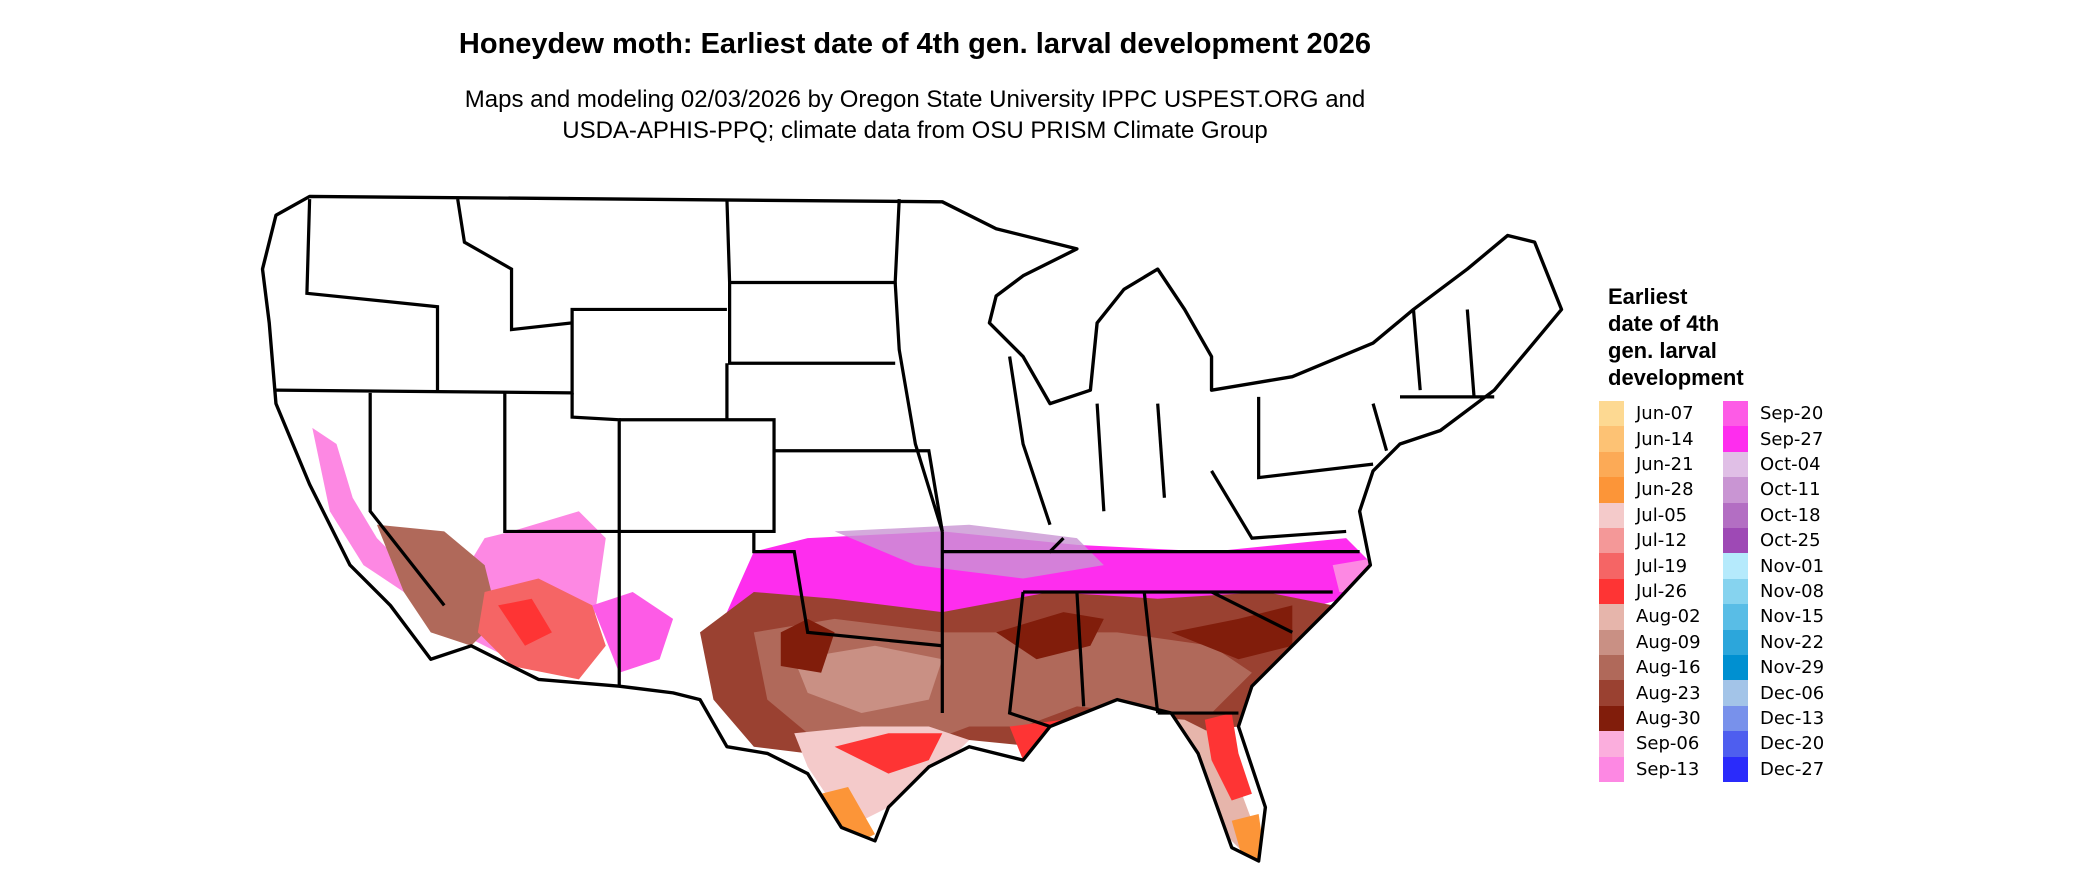  What do you see at coordinates (1665, 414) in the screenshot?
I see `legend-label: Jun-07` at bounding box center [1665, 414].